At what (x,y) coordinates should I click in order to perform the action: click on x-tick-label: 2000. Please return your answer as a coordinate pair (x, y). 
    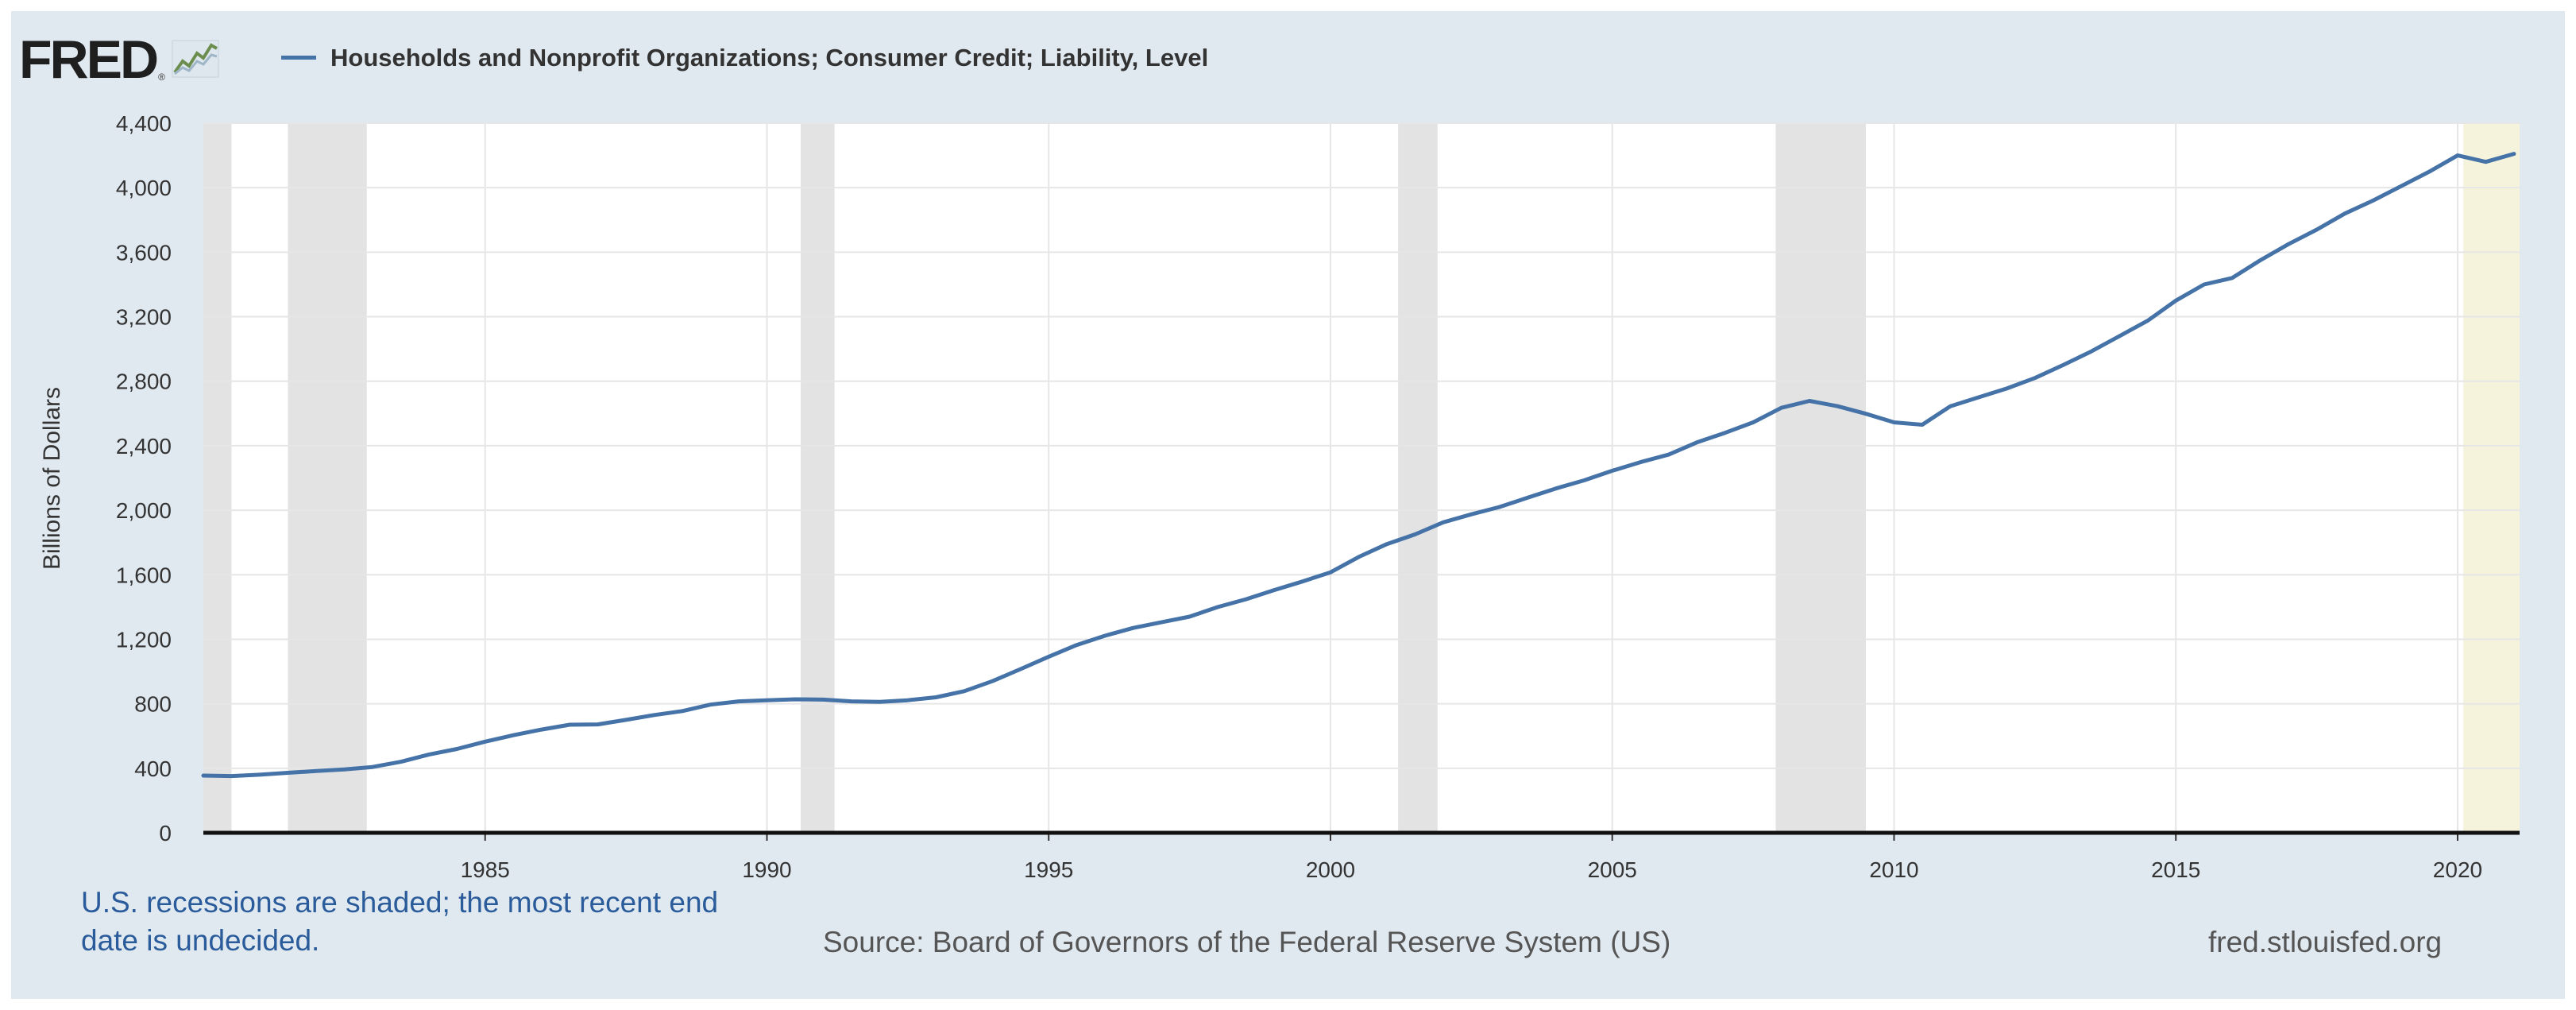
    Looking at the image, I should click on (1330, 870).